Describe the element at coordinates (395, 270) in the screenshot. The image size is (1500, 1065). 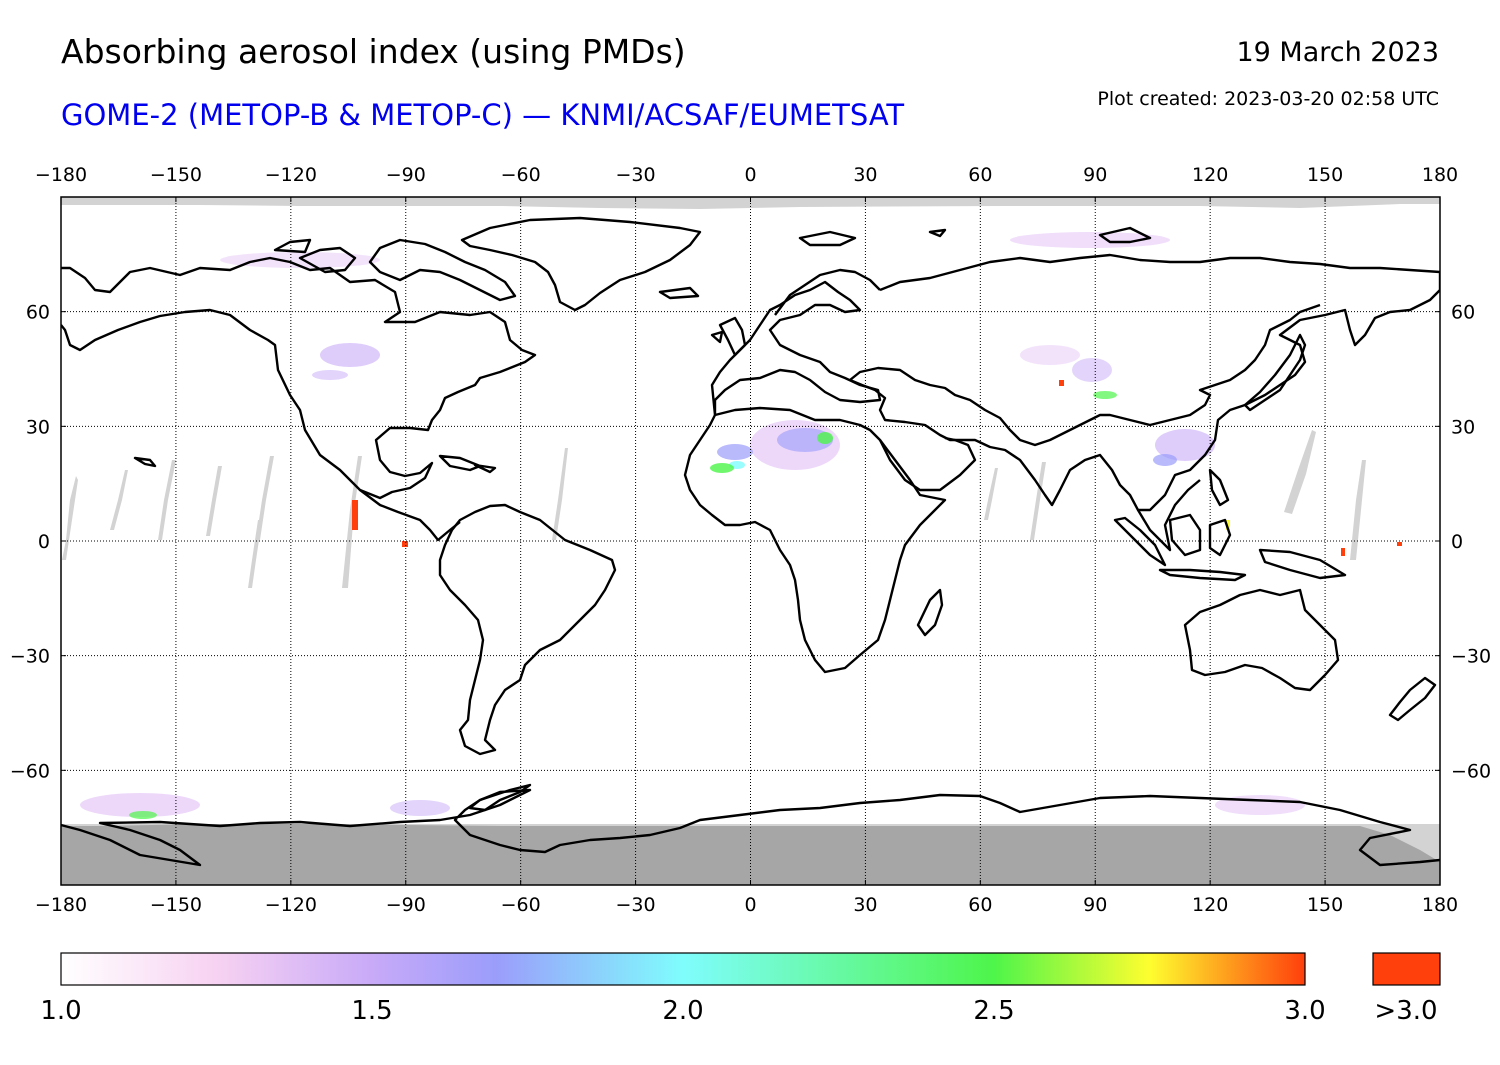
I see `canadian-archipelago-coastline` at that location.